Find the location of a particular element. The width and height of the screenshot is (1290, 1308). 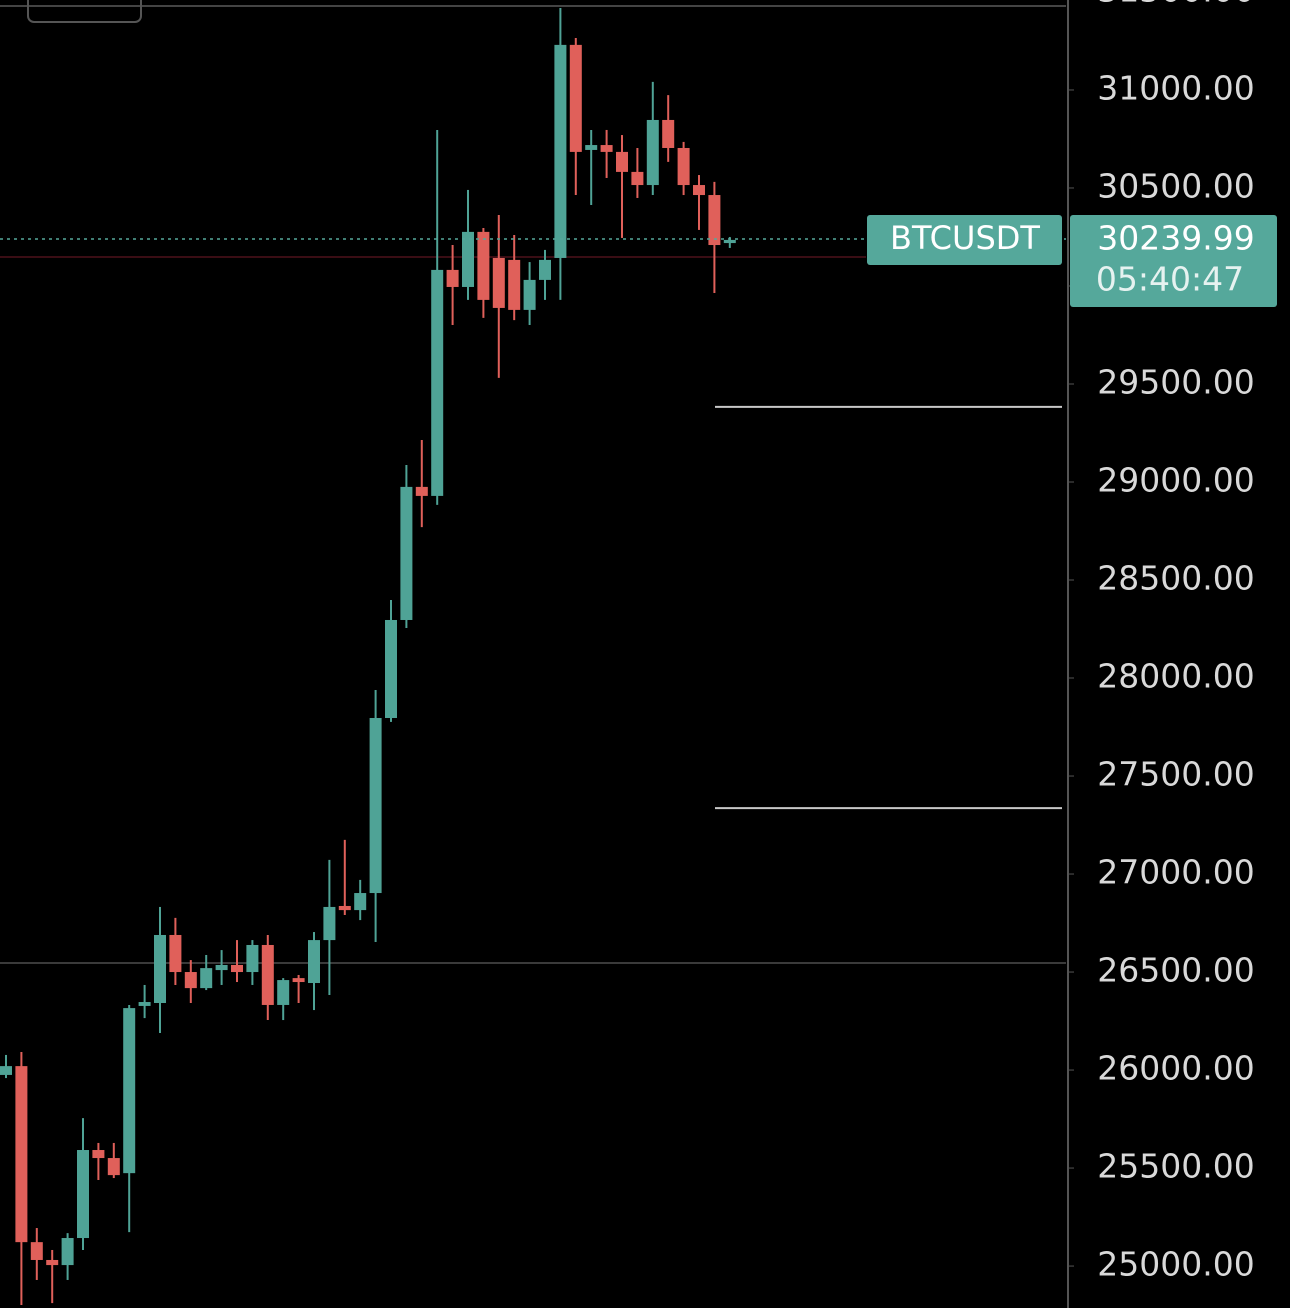

y-tick-label: 28500.00 is located at coordinates (1175, 578).